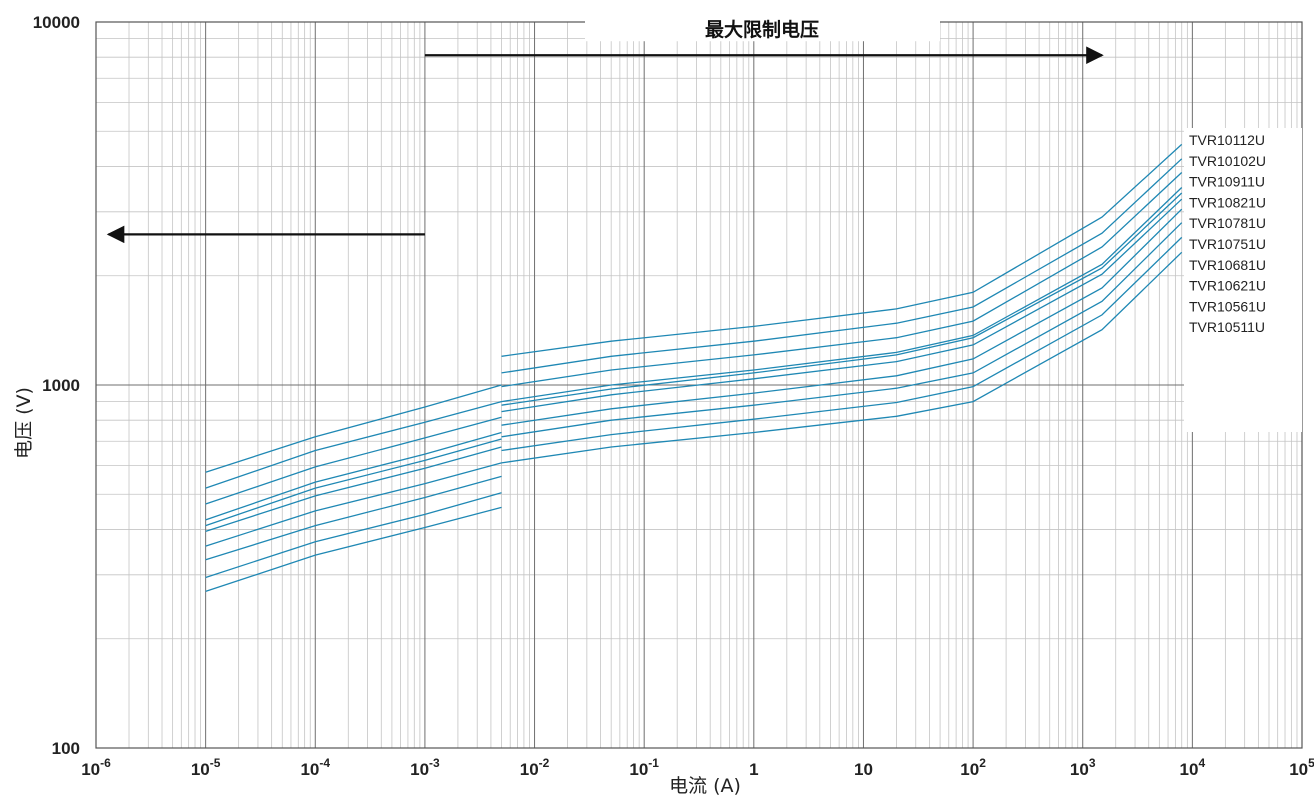 The height and width of the screenshot is (801, 1314). I want to click on legend-entry: TVR10621U, so click(1227, 286).